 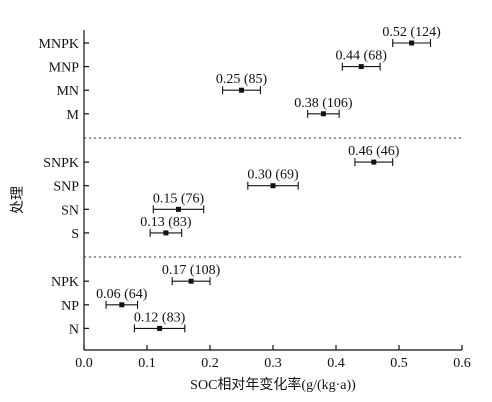 I want to click on y-tick-label: MNPK, so click(x=59, y=44).